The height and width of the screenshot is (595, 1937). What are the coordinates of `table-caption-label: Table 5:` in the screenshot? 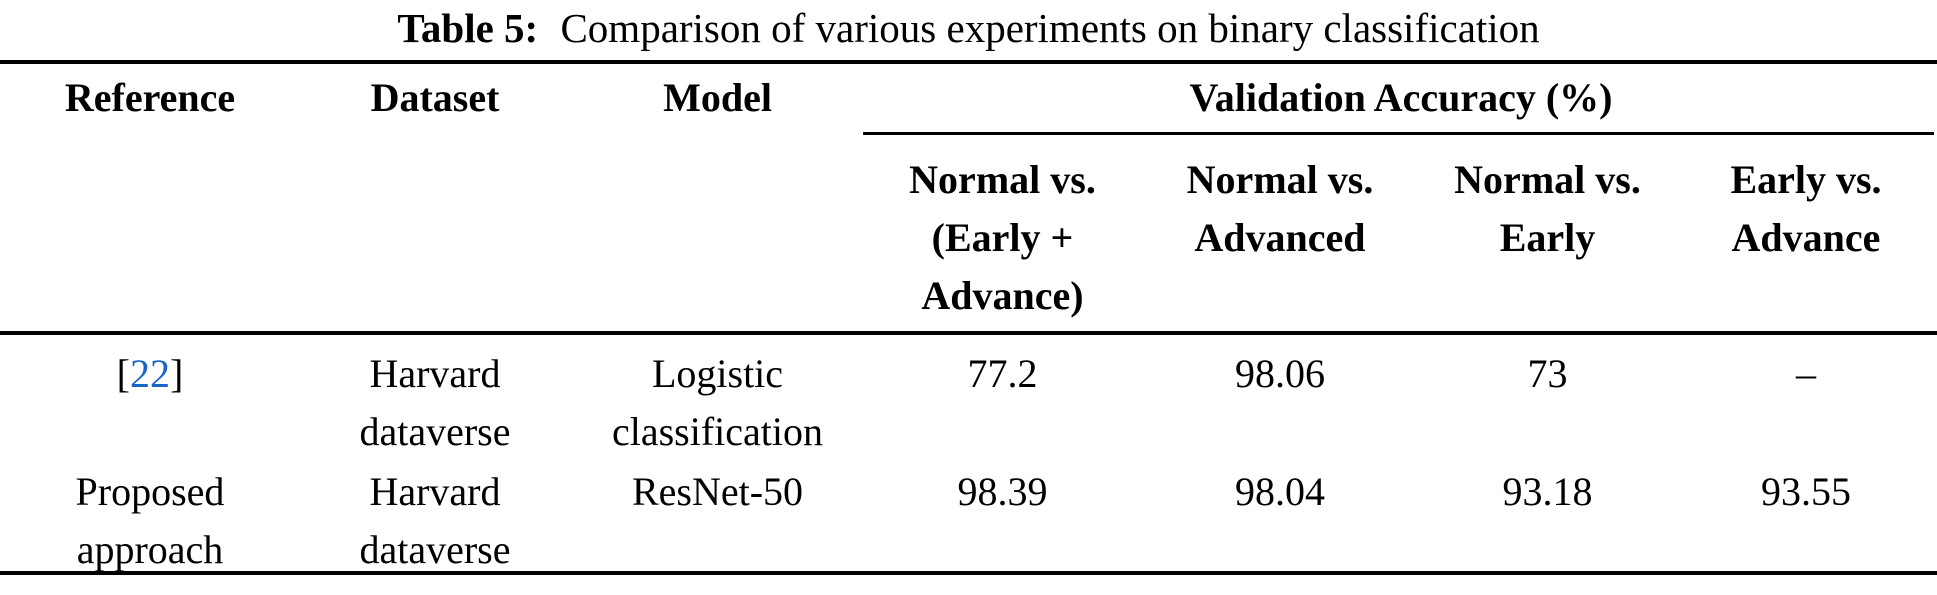 It's located at (468, 28).